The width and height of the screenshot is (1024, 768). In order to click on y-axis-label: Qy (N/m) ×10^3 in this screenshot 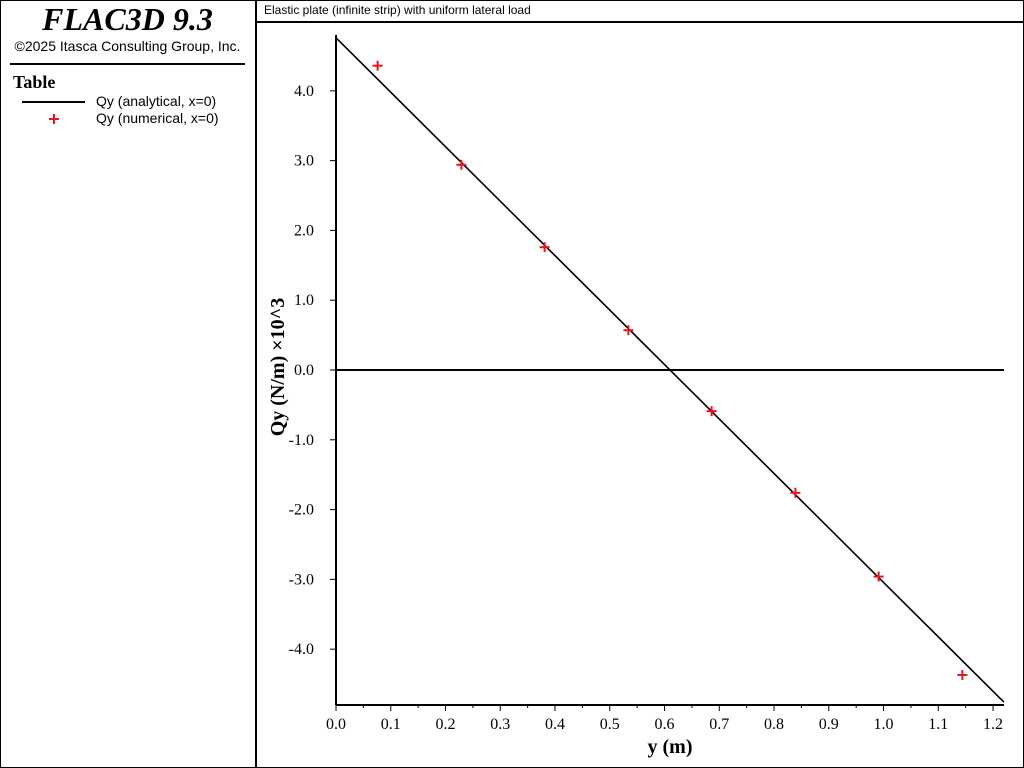, I will do `click(278, 367)`.